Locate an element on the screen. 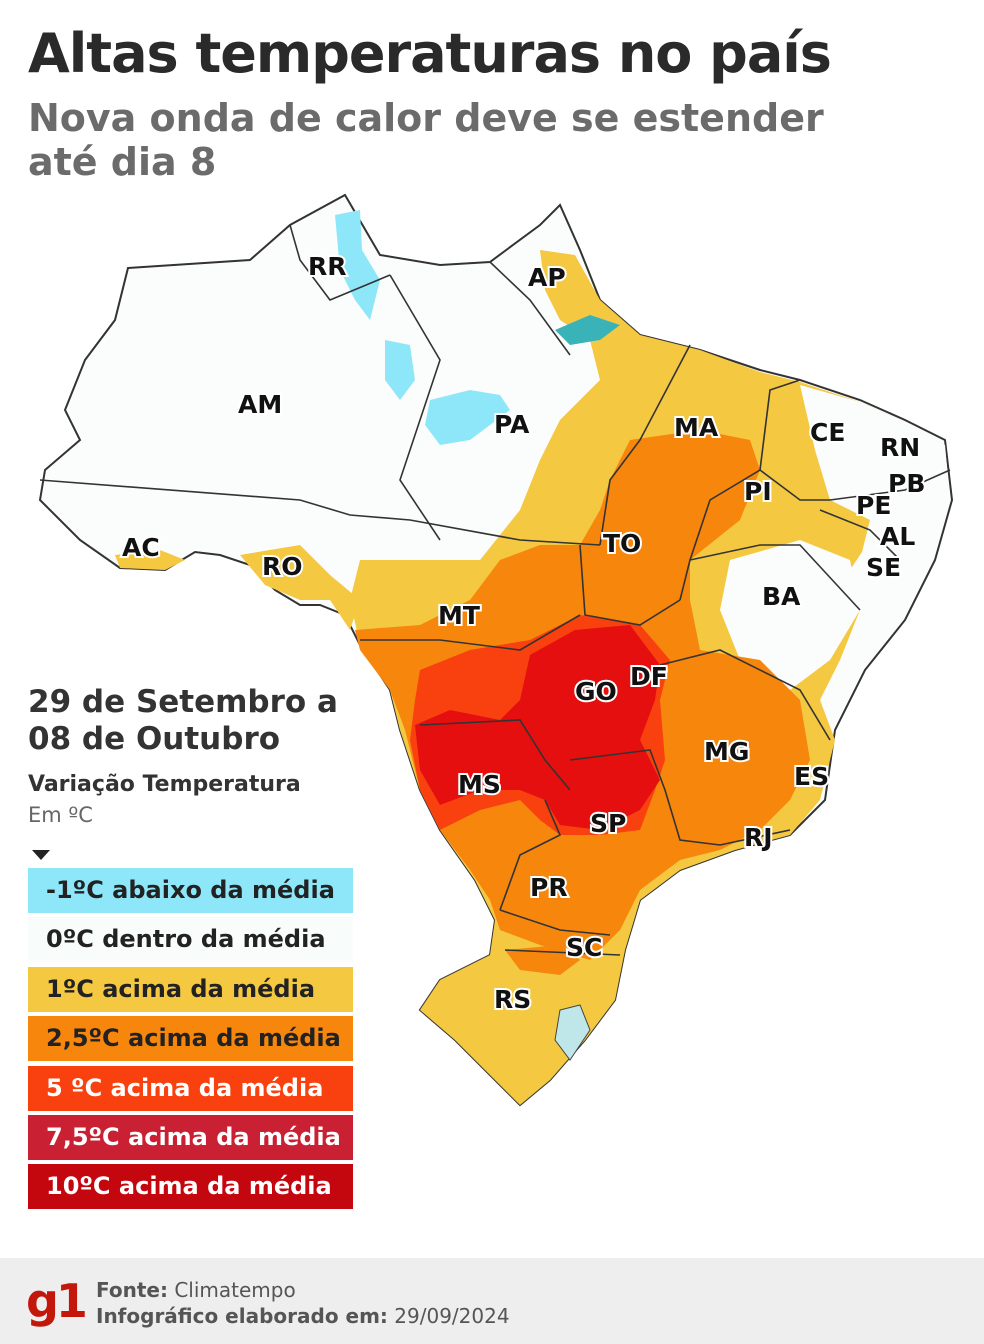 This screenshot has width=984, height=1344. legend-item: 0ºC dentro da média is located at coordinates (190, 940).